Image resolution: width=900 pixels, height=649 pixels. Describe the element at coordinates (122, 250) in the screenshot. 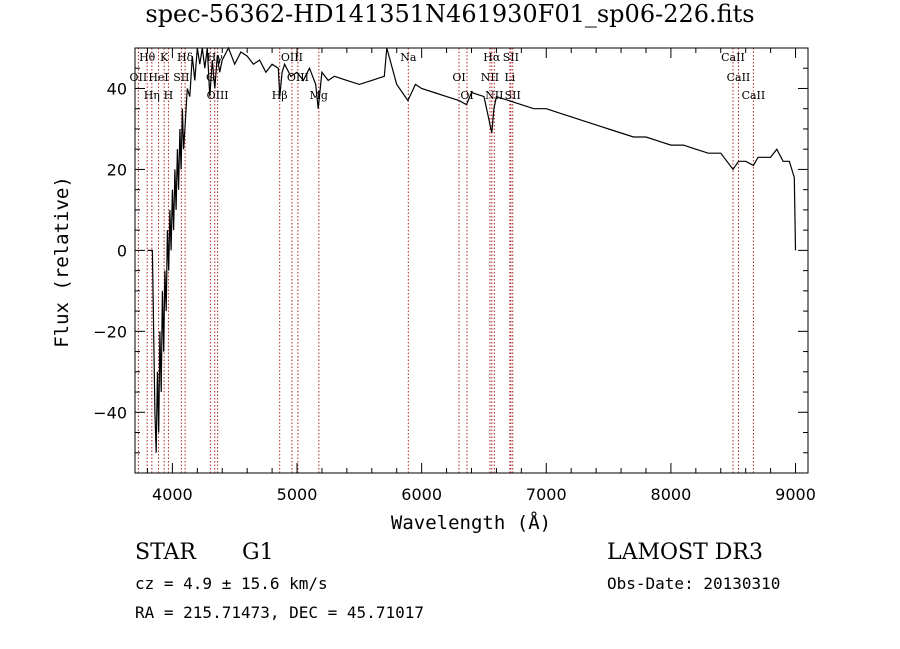

I see `y-tick-label: 0` at that location.